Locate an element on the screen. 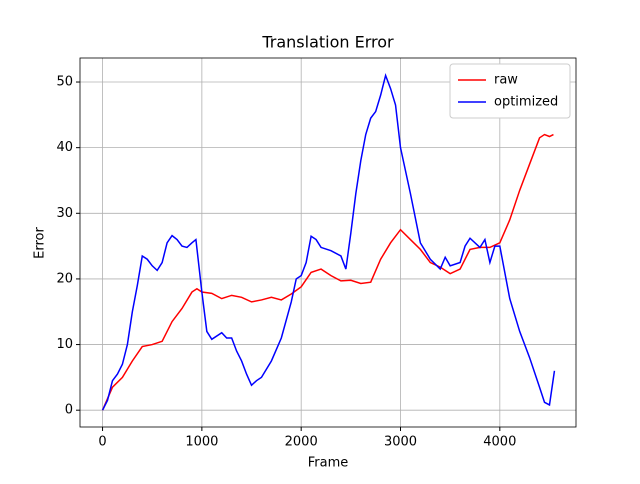  y-tick-label: 0 is located at coordinates (69, 410).